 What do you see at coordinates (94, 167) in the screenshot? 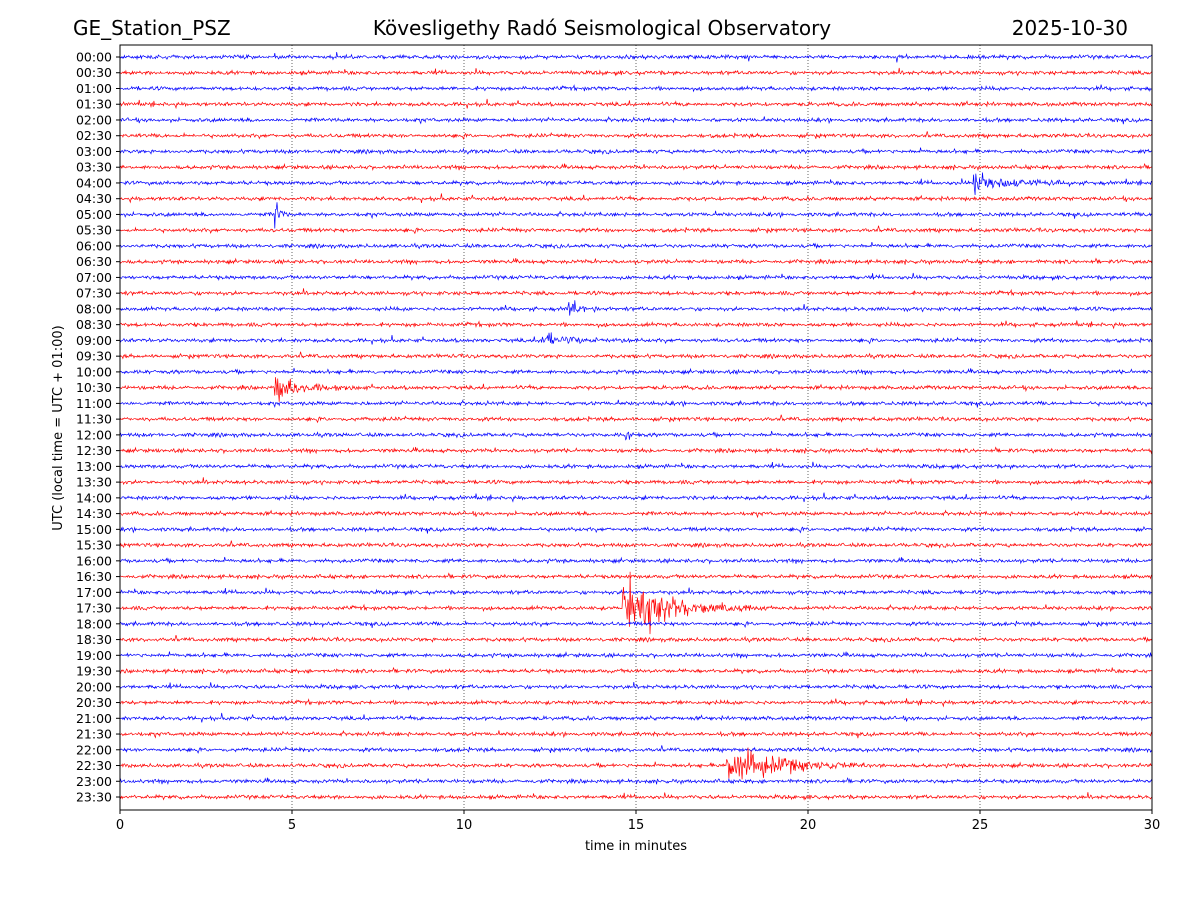
I see `y-tick-label: 03:30` at bounding box center [94, 167].